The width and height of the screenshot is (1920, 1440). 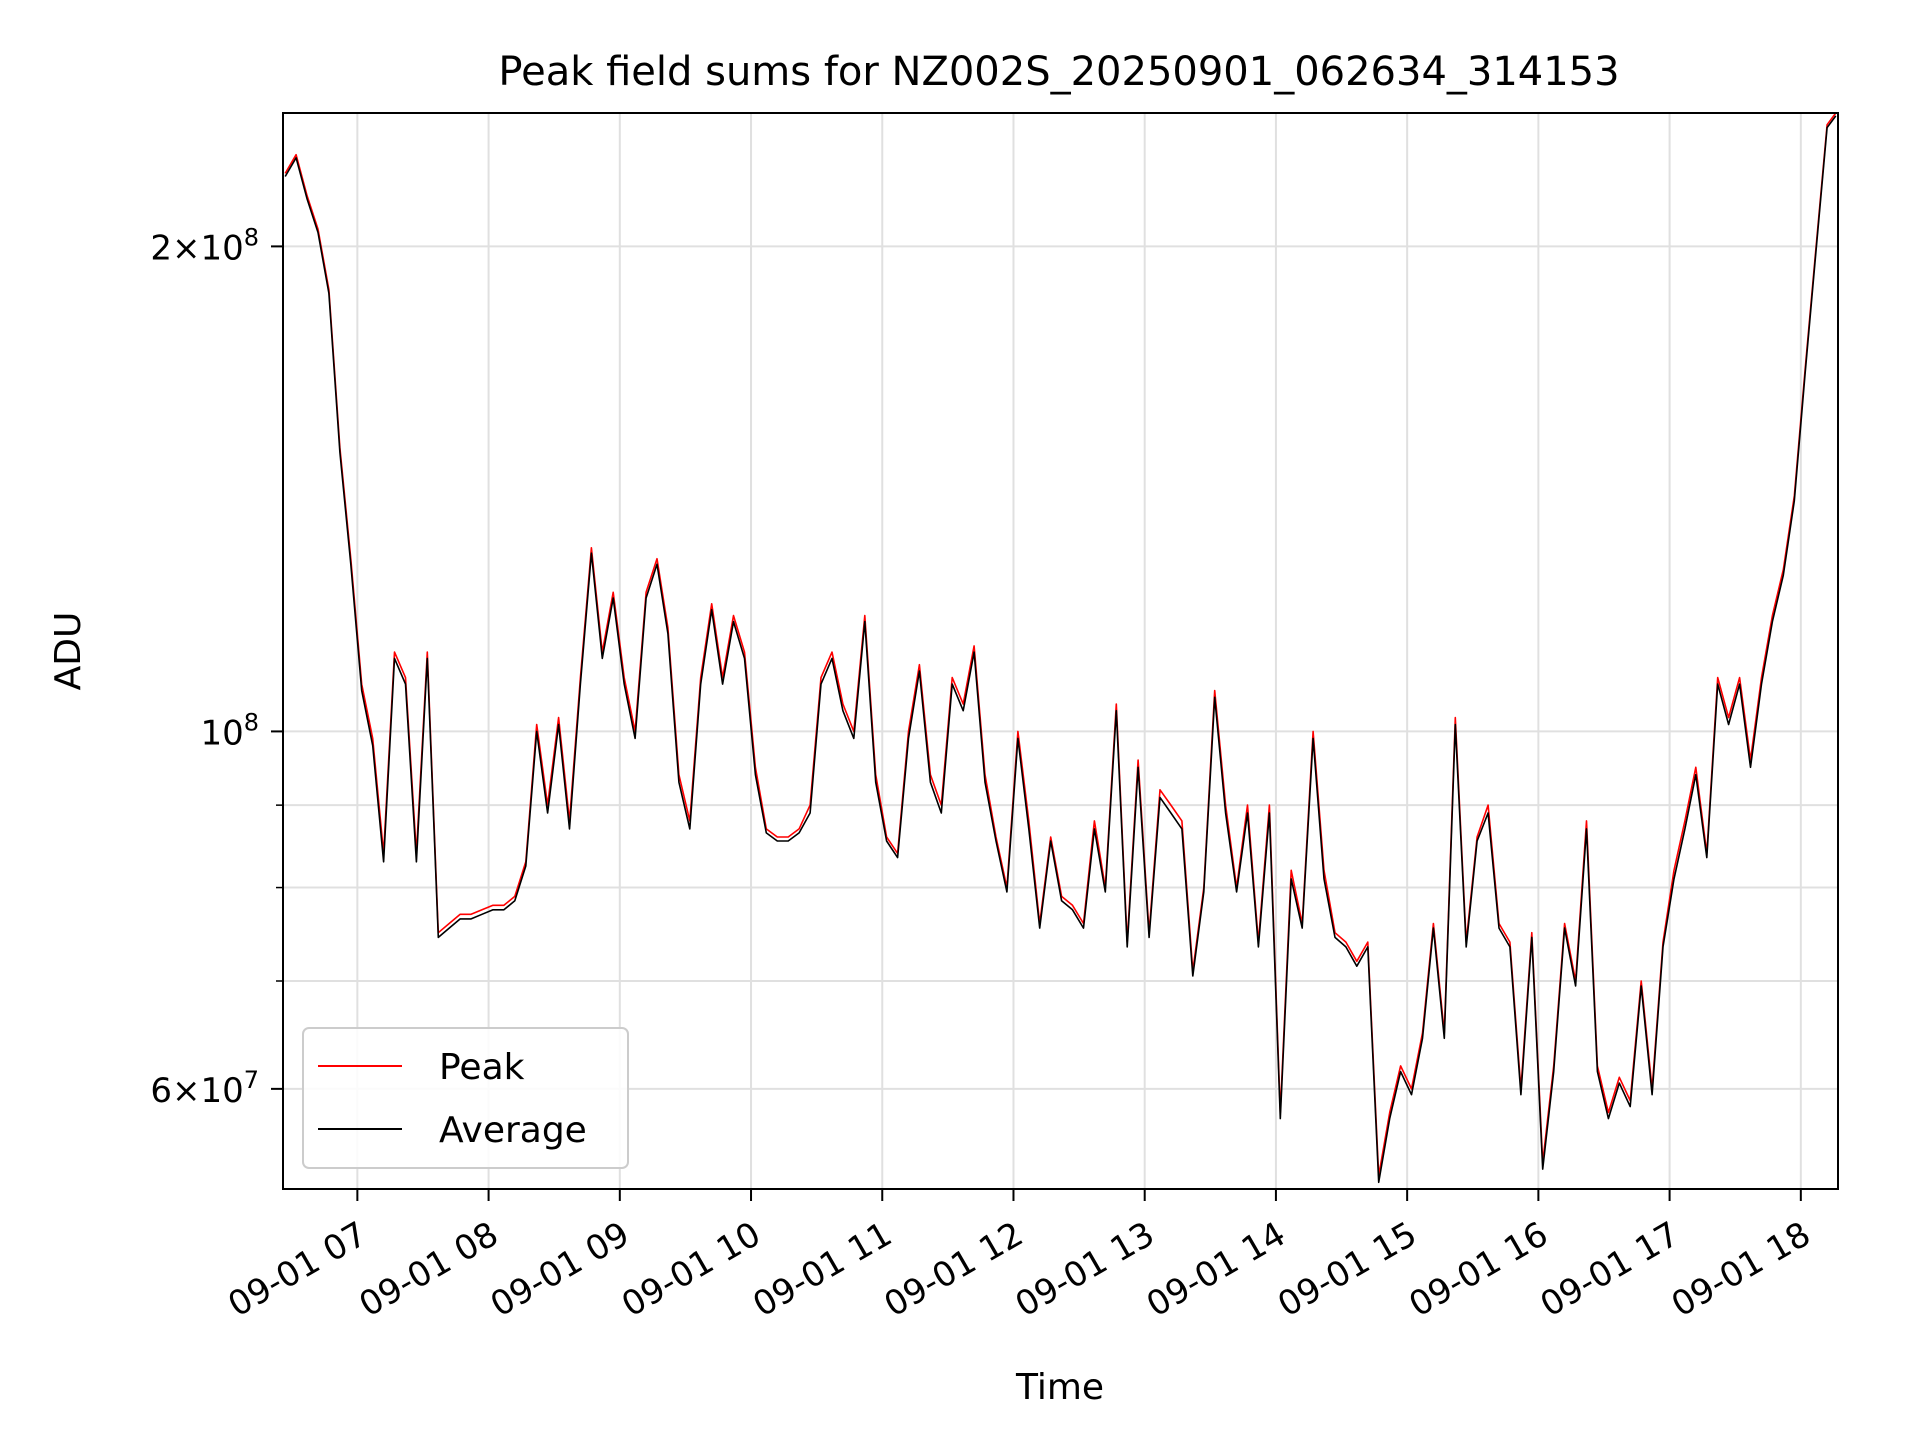 What do you see at coordinates (68, 651) in the screenshot?
I see `y-axis-label: ADU` at bounding box center [68, 651].